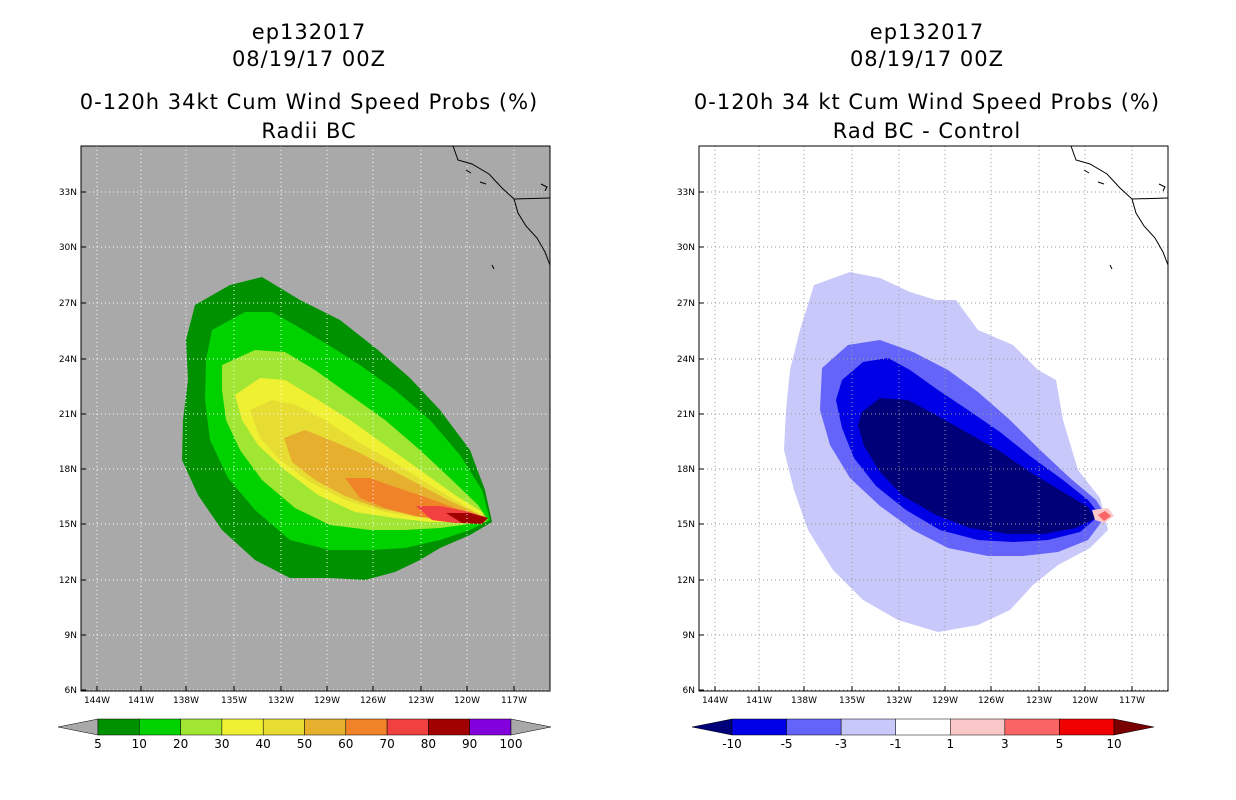  I want to click on colorbar-label: 3, so click(1005, 744).